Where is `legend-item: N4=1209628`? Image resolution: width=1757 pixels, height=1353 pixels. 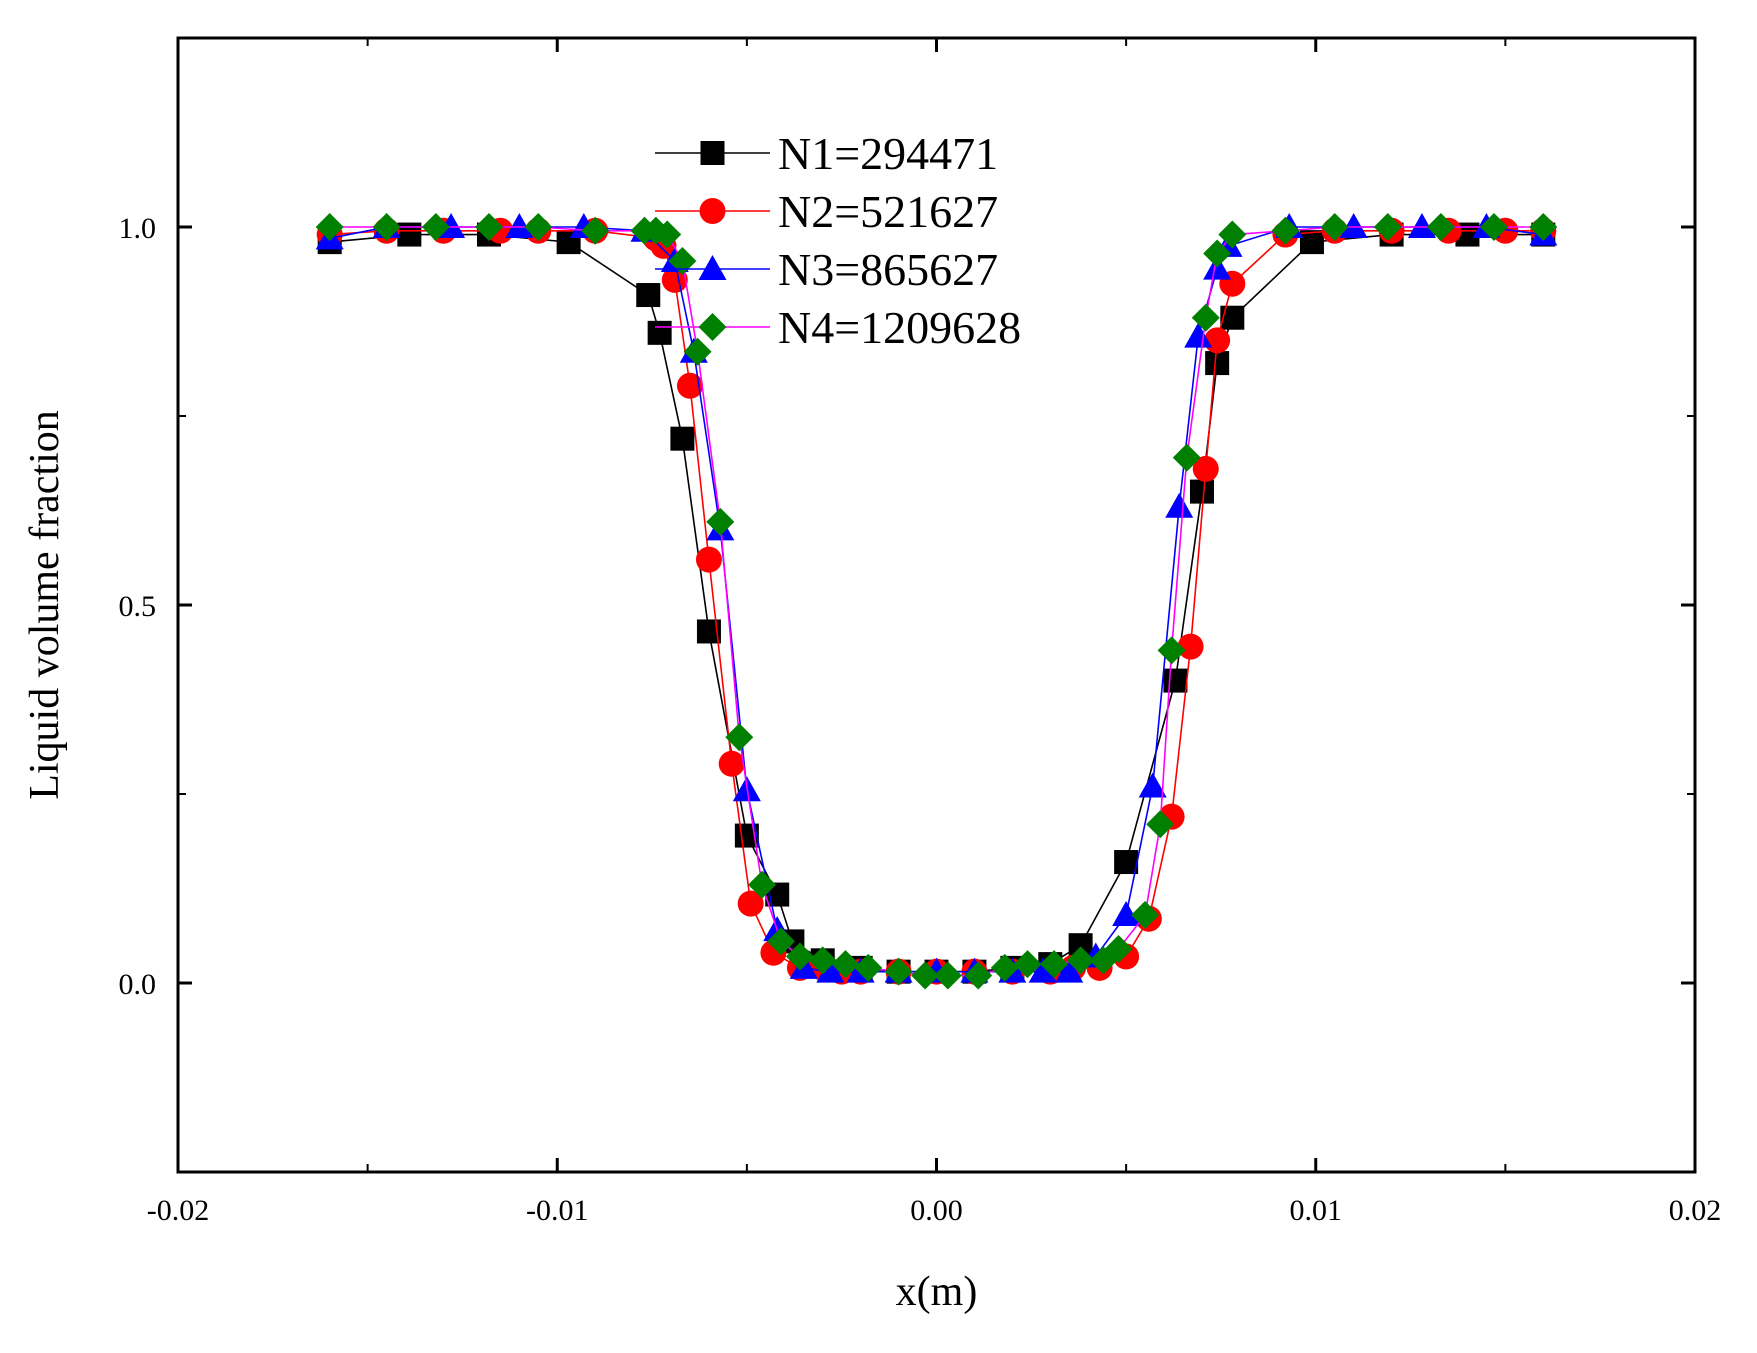
legend-item: N4=1209628 is located at coordinates (838, 327).